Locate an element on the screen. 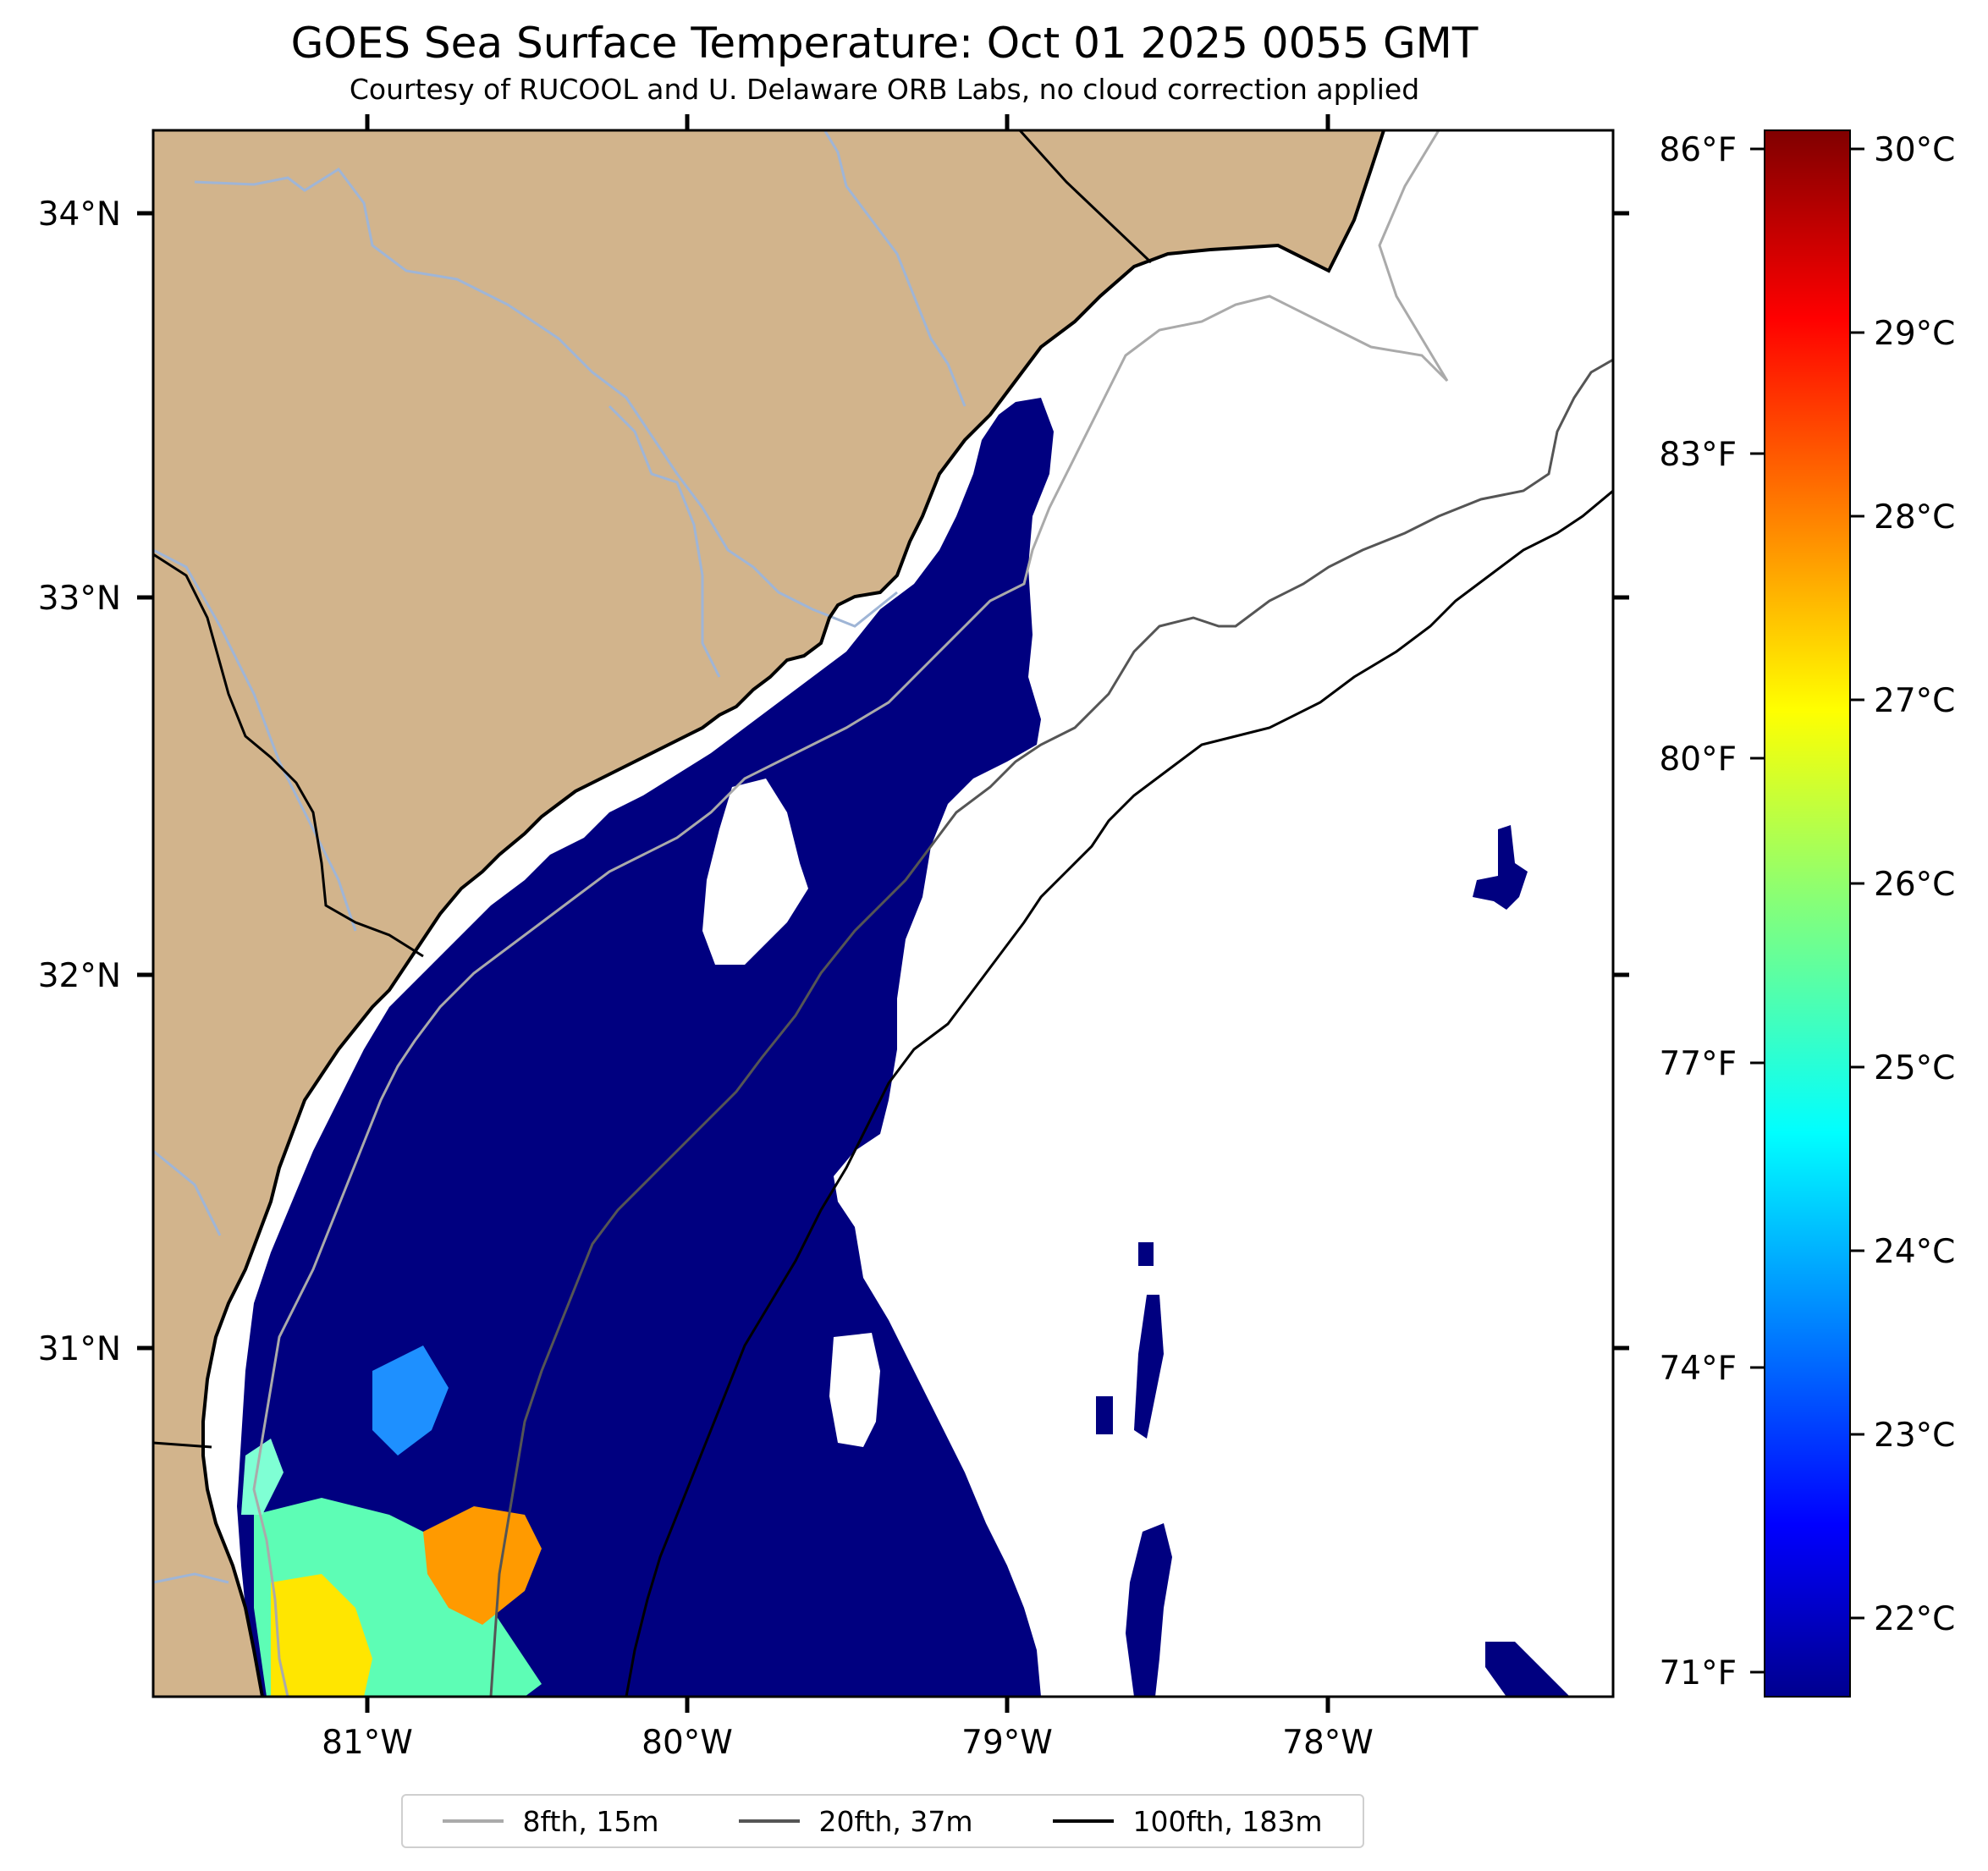  legend-label-20fth: 20fth, 37m is located at coordinates (895, 1821).